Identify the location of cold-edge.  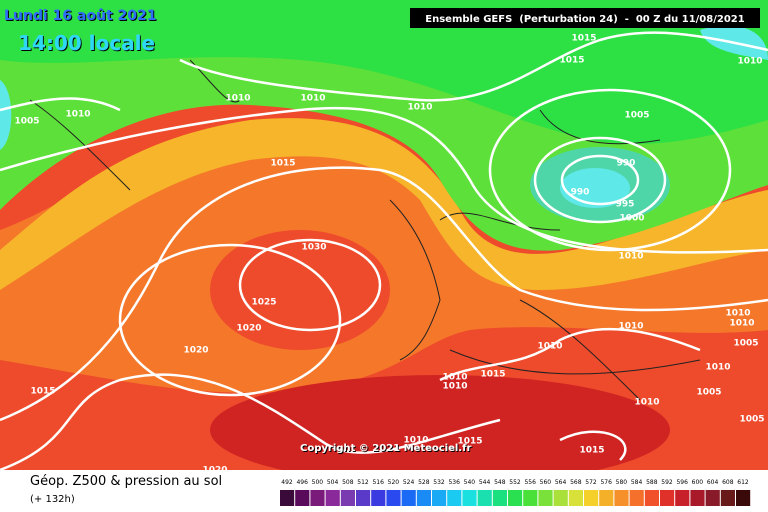
(6, 115).